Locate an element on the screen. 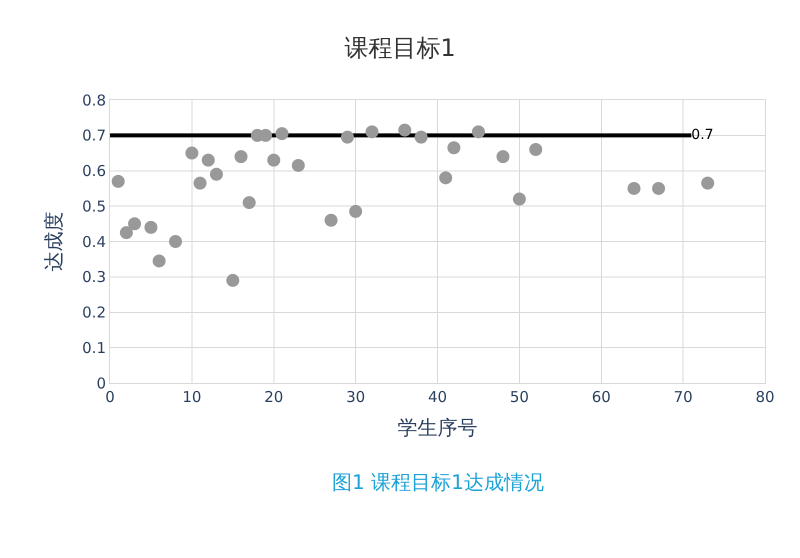 This screenshot has width=800, height=558. x-tick-label: 40 is located at coordinates (438, 397).